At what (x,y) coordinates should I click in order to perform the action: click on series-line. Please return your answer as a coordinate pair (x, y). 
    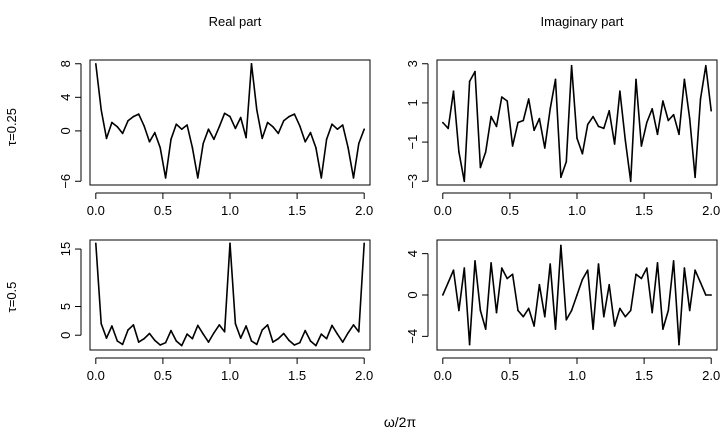
    Looking at the image, I should click on (230, 120).